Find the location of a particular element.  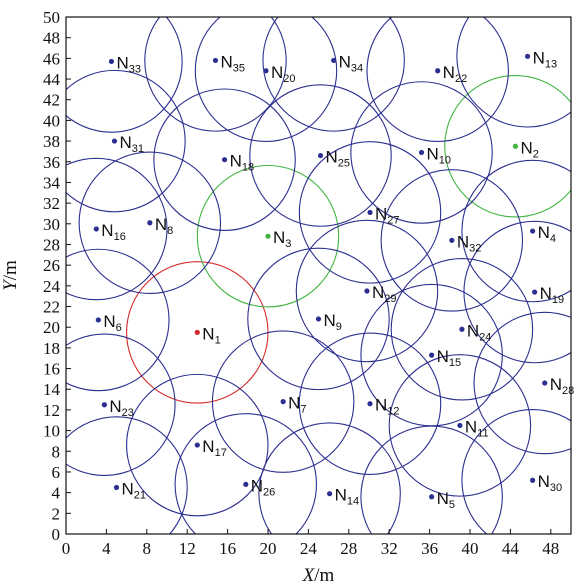

coverage-circle-N19 is located at coordinates (517, 292).